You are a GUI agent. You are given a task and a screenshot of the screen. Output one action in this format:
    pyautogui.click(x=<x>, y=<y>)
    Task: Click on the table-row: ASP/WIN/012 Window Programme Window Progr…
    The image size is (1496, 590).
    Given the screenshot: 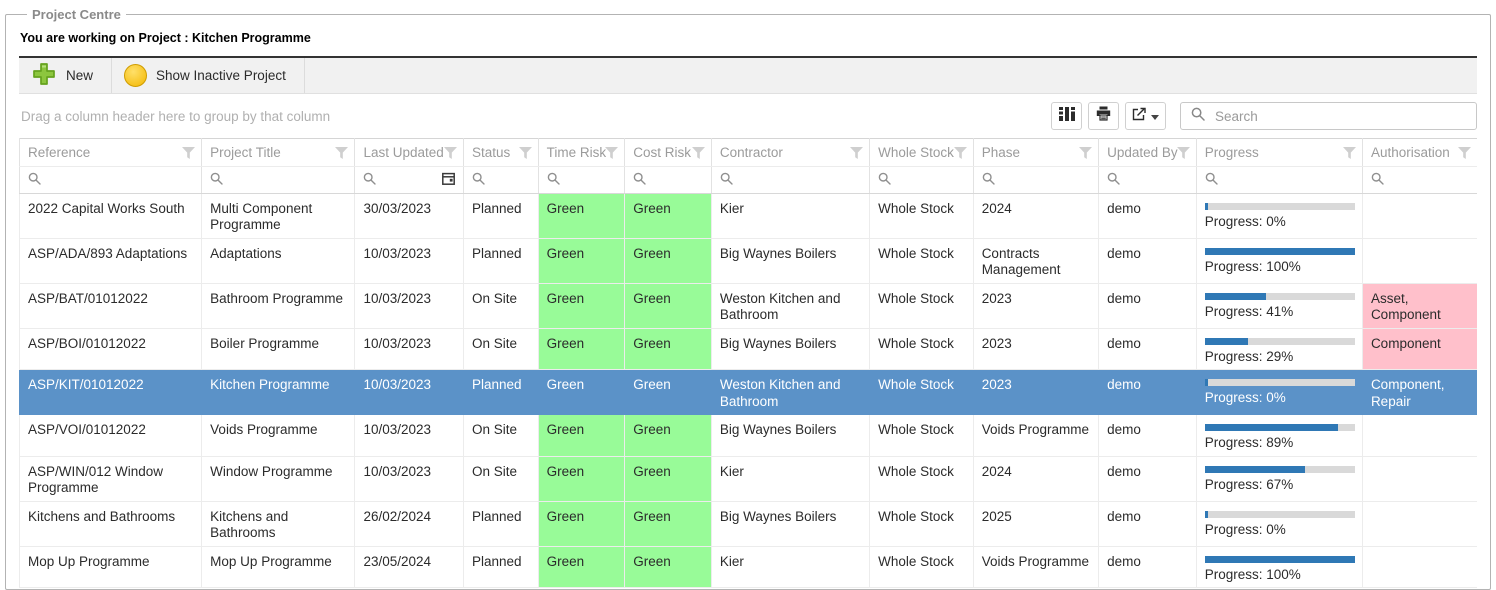 What is the action you would take?
    pyautogui.click(x=747, y=479)
    